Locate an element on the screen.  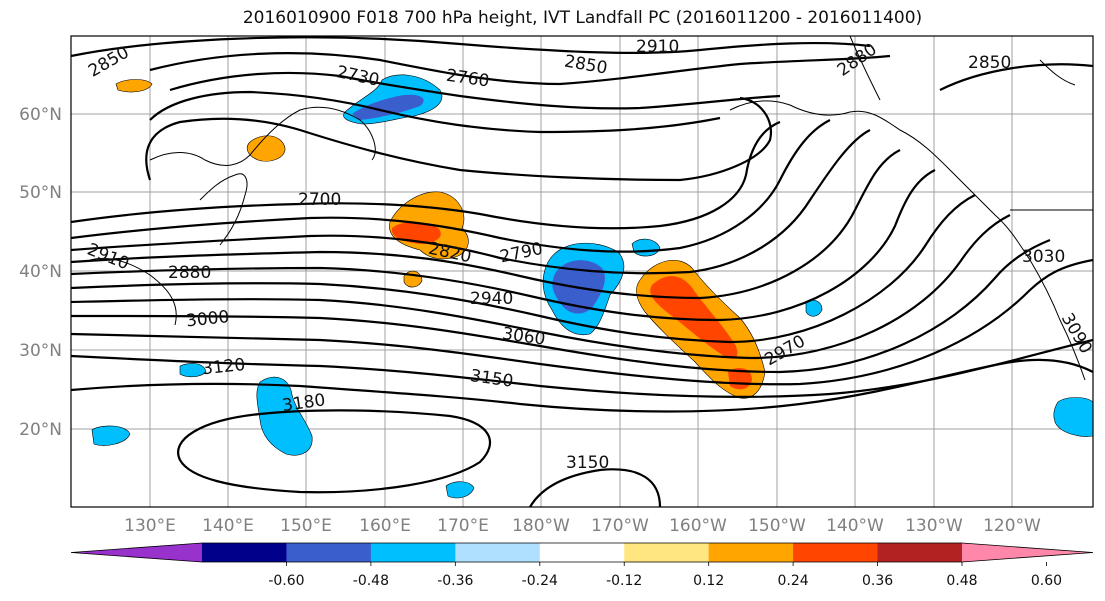
colorbar-tick-label: 0.24 is located at coordinates (793, 581).